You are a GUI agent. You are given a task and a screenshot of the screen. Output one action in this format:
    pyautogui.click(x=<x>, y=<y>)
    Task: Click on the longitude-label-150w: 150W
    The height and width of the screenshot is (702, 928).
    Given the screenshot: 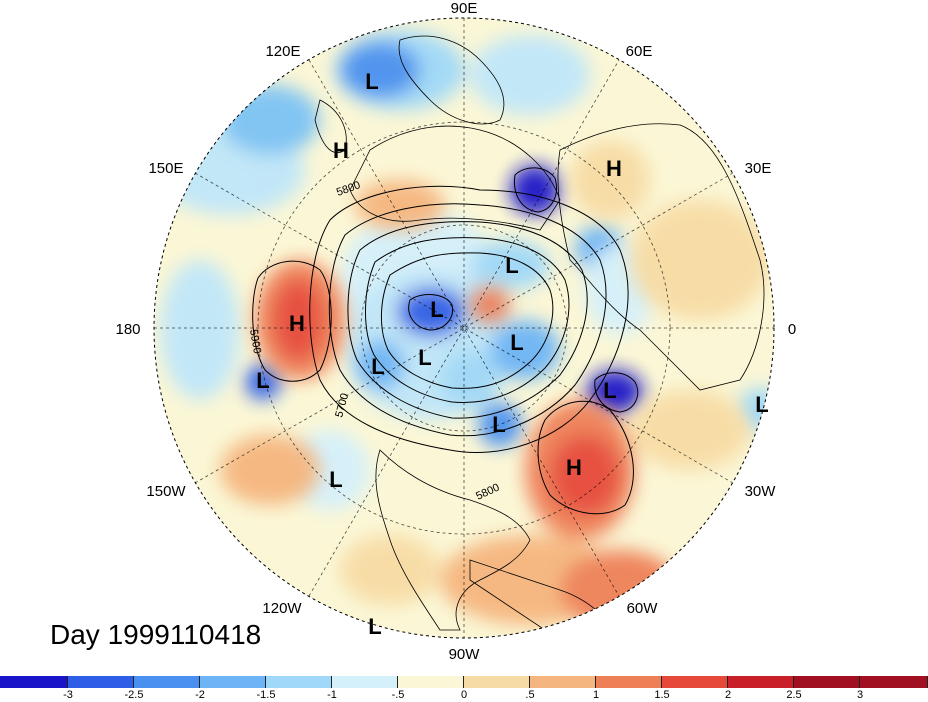 What is the action you would take?
    pyautogui.click(x=166, y=491)
    